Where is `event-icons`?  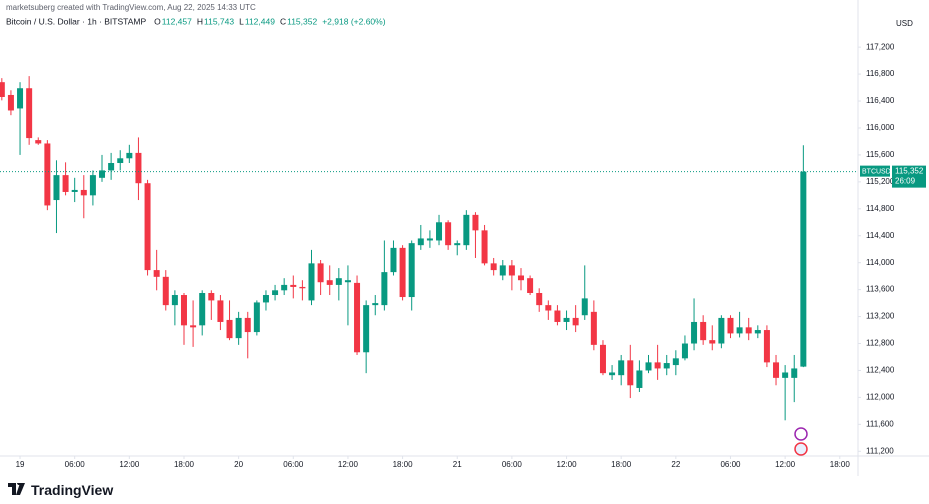
event-icons is located at coordinates (801, 441).